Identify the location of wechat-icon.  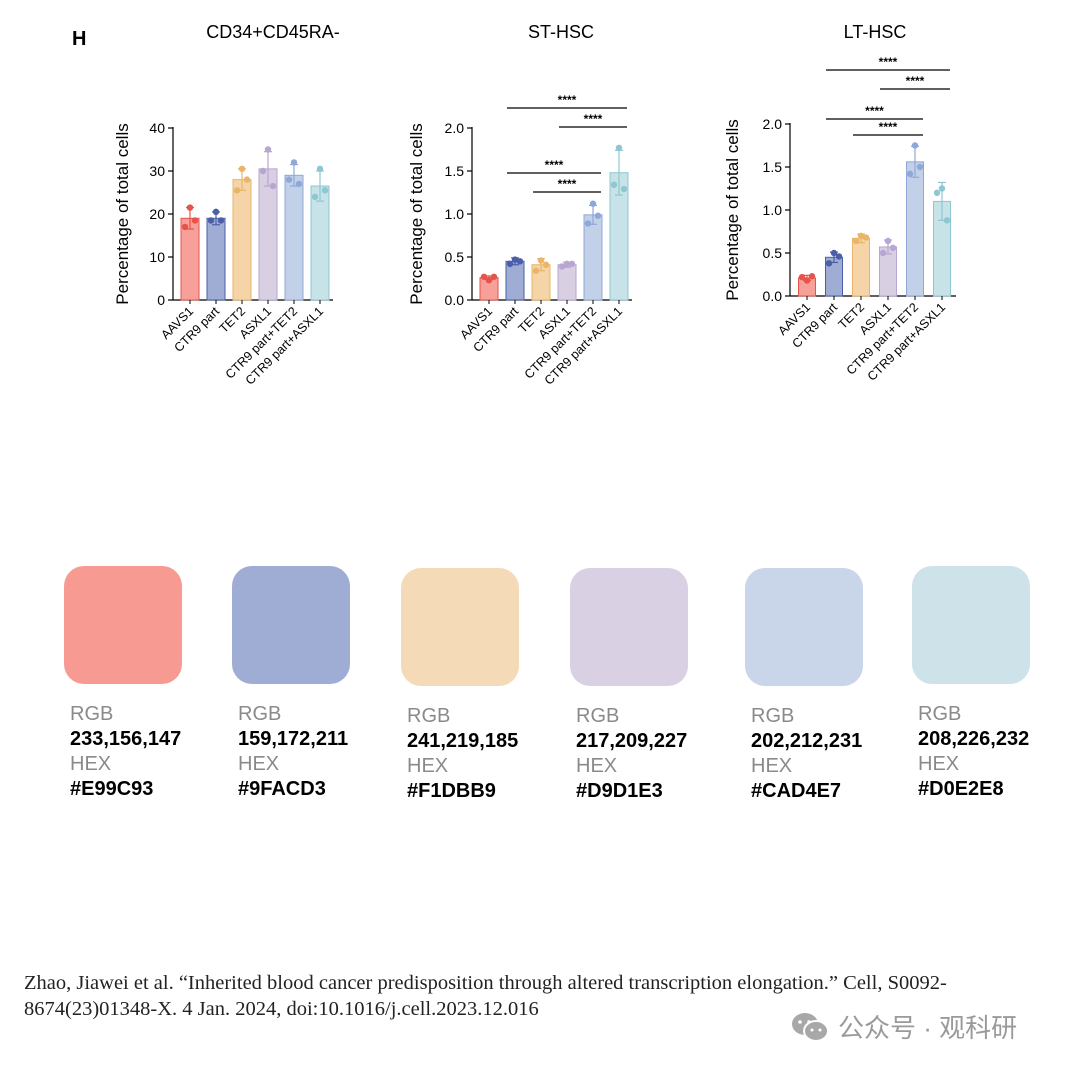
(810, 1027).